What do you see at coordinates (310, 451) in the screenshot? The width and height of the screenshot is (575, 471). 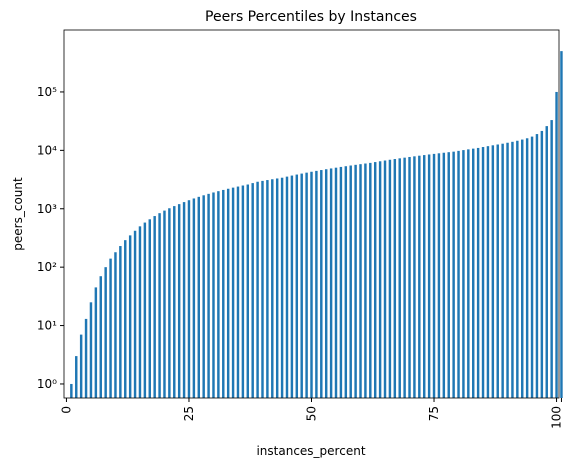 I see `x-axis-label: instances_percent` at bounding box center [310, 451].